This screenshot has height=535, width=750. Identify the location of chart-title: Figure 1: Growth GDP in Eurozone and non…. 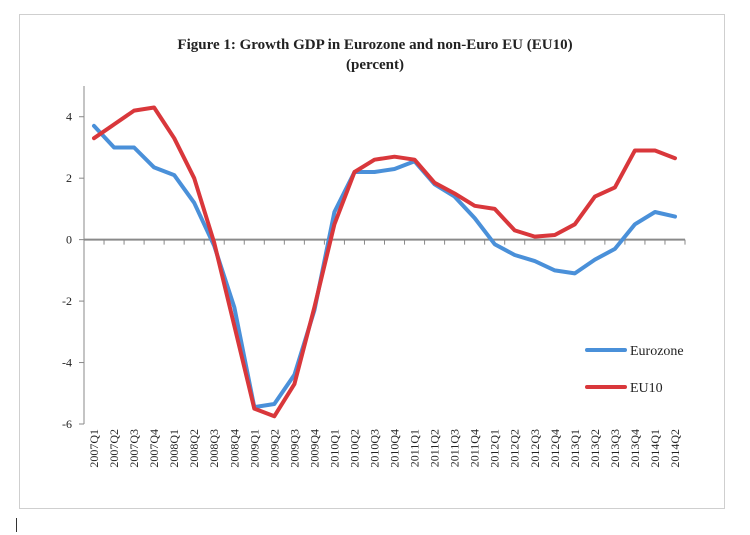
(375, 45).